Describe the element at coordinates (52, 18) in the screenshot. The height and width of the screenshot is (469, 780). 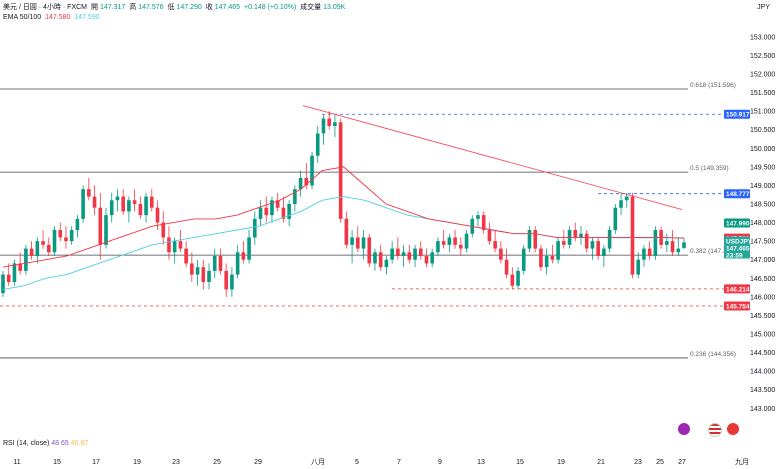
I see `ema-legend: EMA 50/100 147.580 147.590` at that location.